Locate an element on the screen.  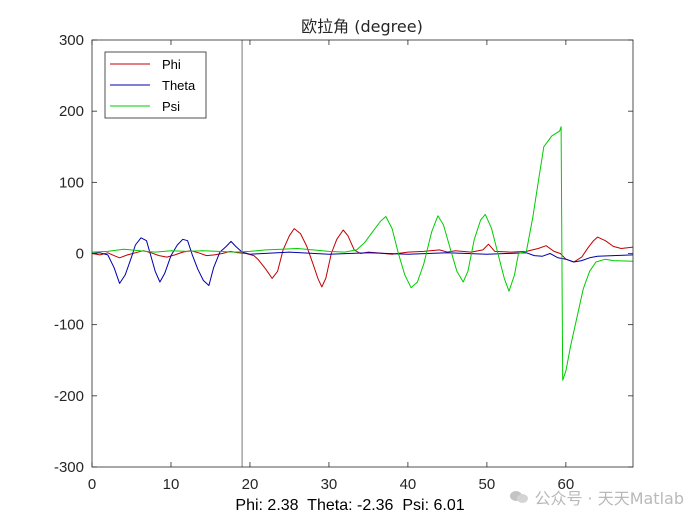
y-tick-label: 200 is located at coordinates (71, 111).